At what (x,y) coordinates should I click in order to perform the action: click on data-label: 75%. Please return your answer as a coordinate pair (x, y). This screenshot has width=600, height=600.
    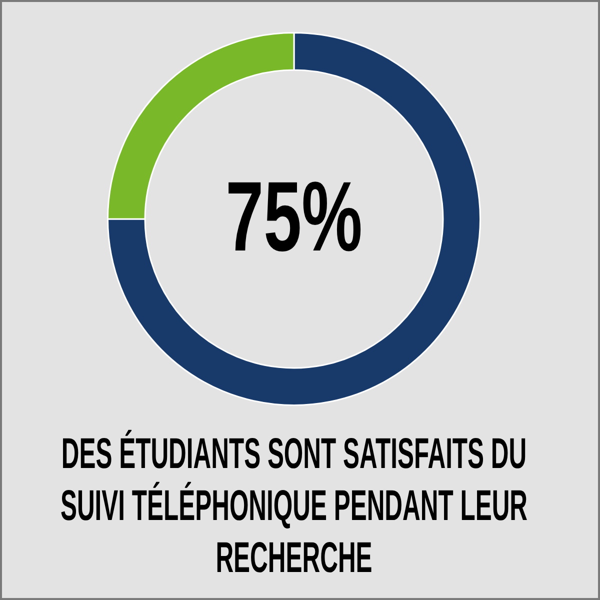
    Looking at the image, I should click on (294, 217).